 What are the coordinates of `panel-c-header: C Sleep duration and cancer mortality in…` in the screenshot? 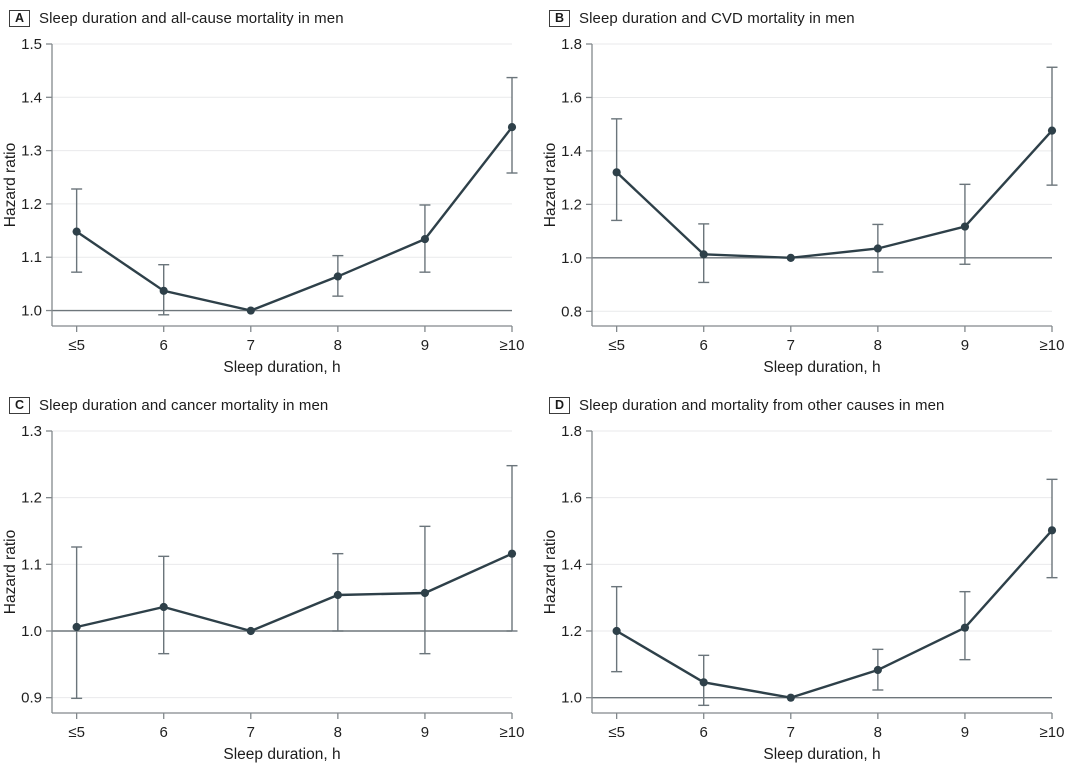 It's located at (270, 405).